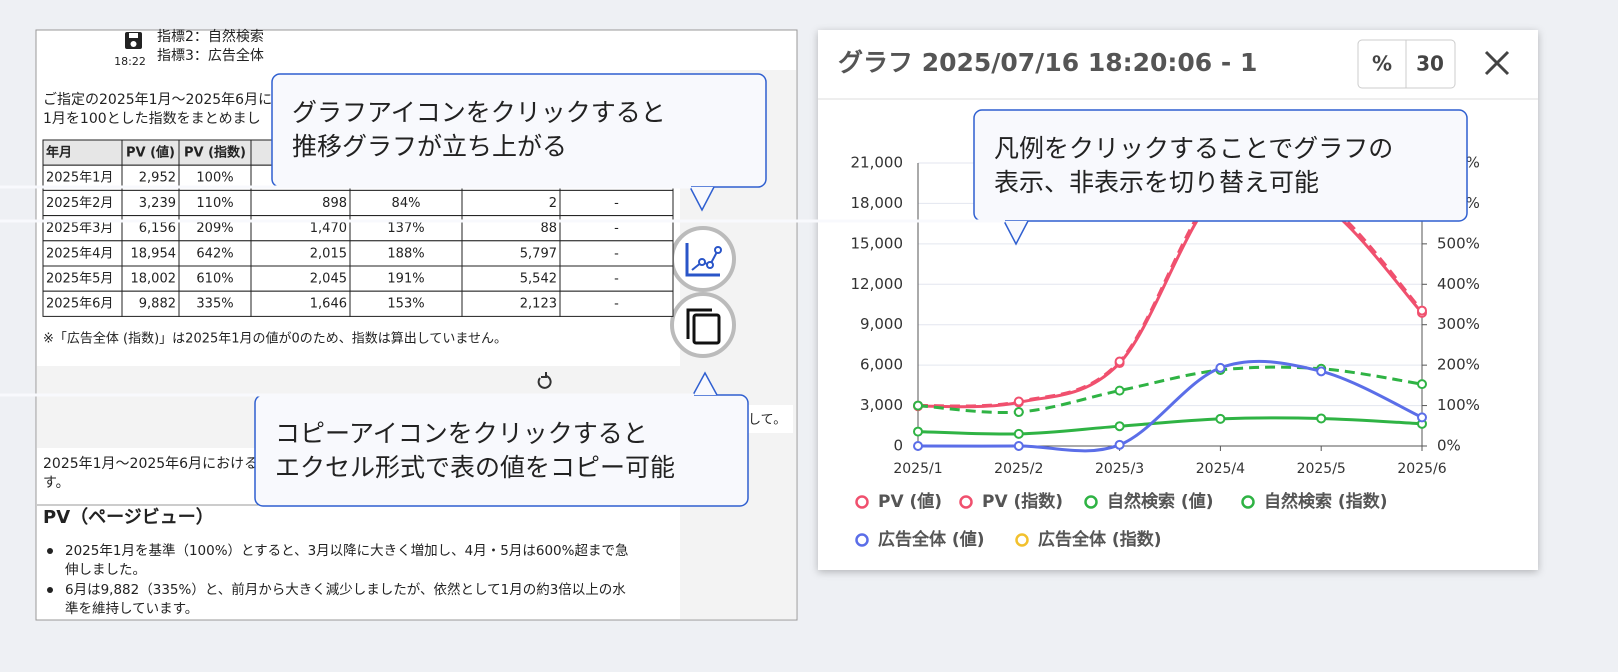 The height and width of the screenshot is (672, 1618). What do you see at coordinates (157, 100) in the screenshot?
I see `intro-line: ご指定の2025年1月～2025年6月に` at bounding box center [157, 100].